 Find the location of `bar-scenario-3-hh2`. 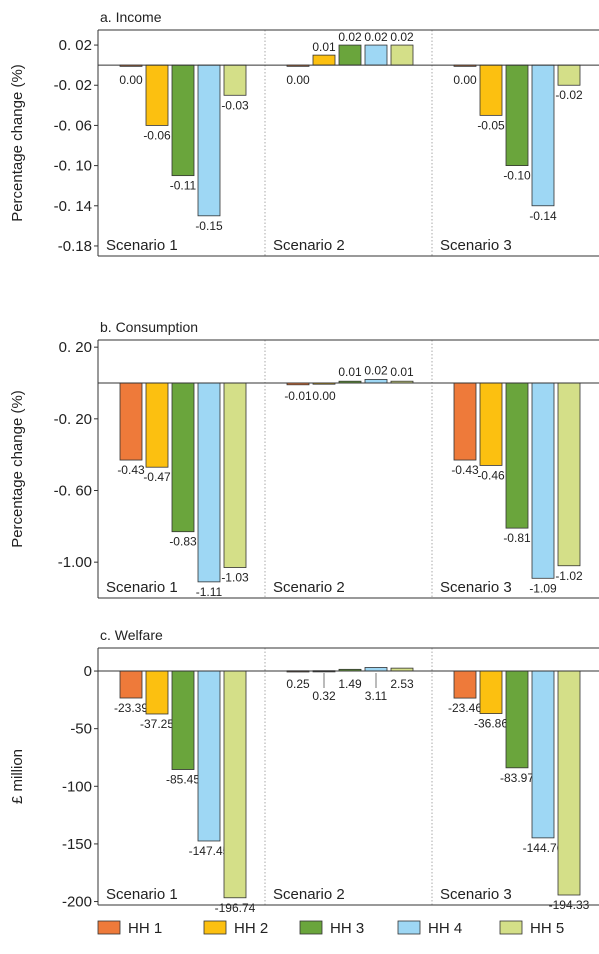

bar-scenario-3-hh2 is located at coordinates (491, 90).